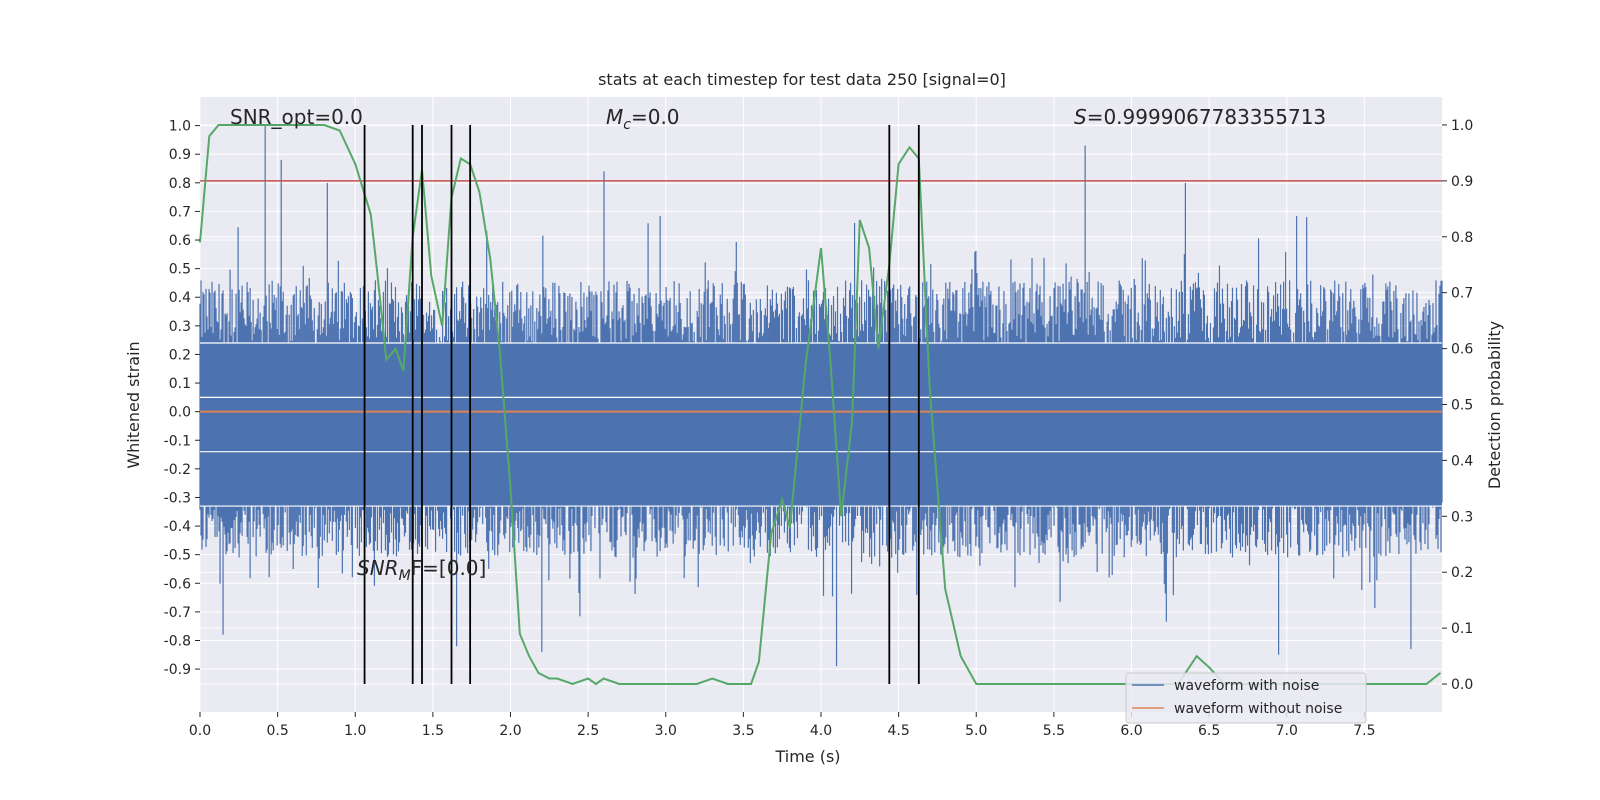 This screenshot has width=1600, height=800. What do you see at coordinates (180, 155) in the screenshot?
I see `y-tick-label: 0.9` at bounding box center [180, 155].